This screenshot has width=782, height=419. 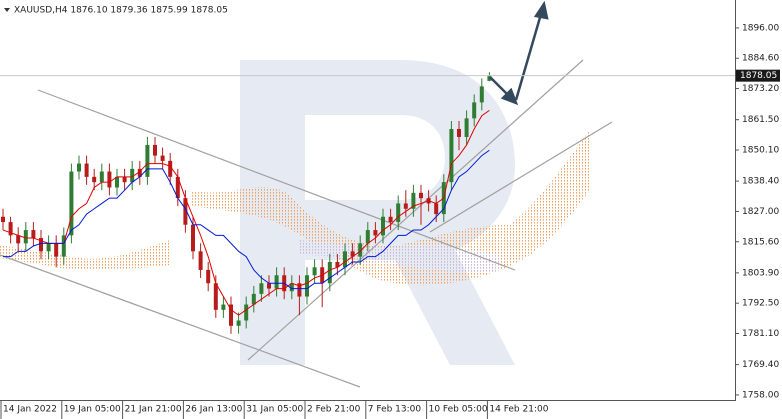 What do you see at coordinates (85, 255) in the screenshot?
I see `cloud-bullish` at bounding box center [85, 255].